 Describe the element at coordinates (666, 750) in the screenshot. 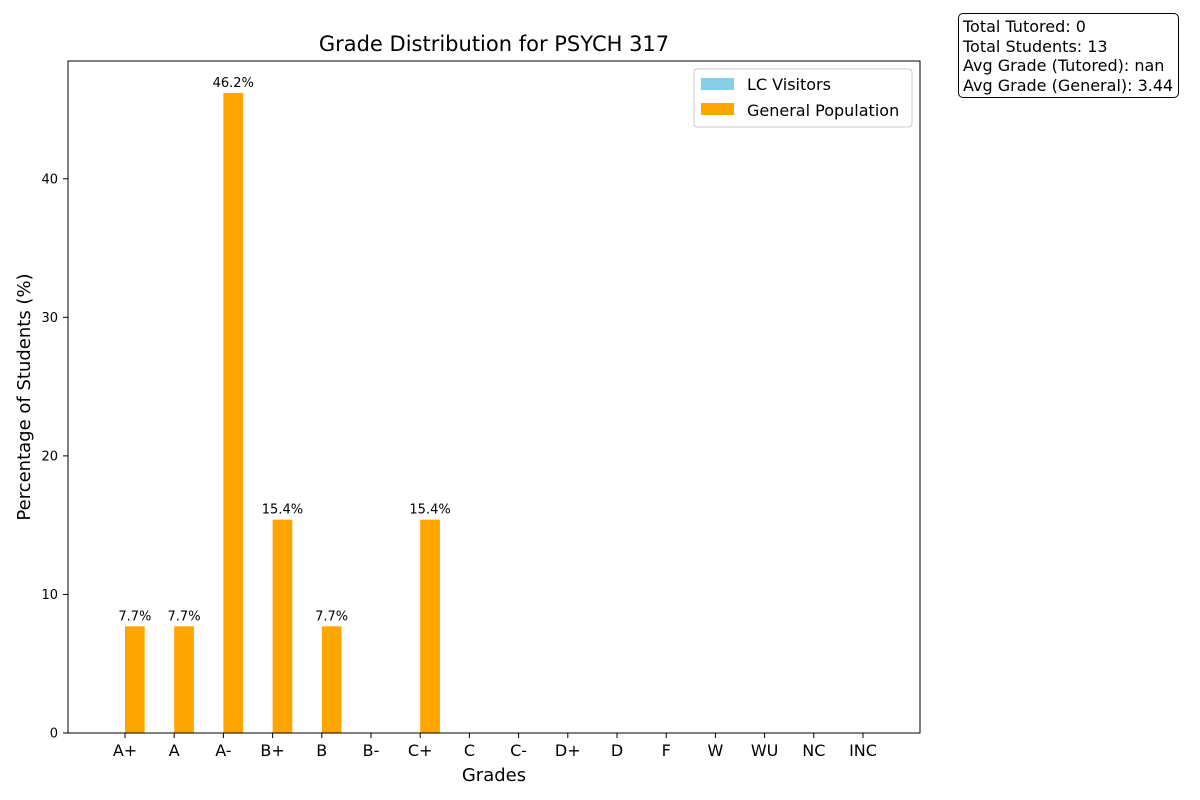

I see `x-tick-label-f: F` at that location.